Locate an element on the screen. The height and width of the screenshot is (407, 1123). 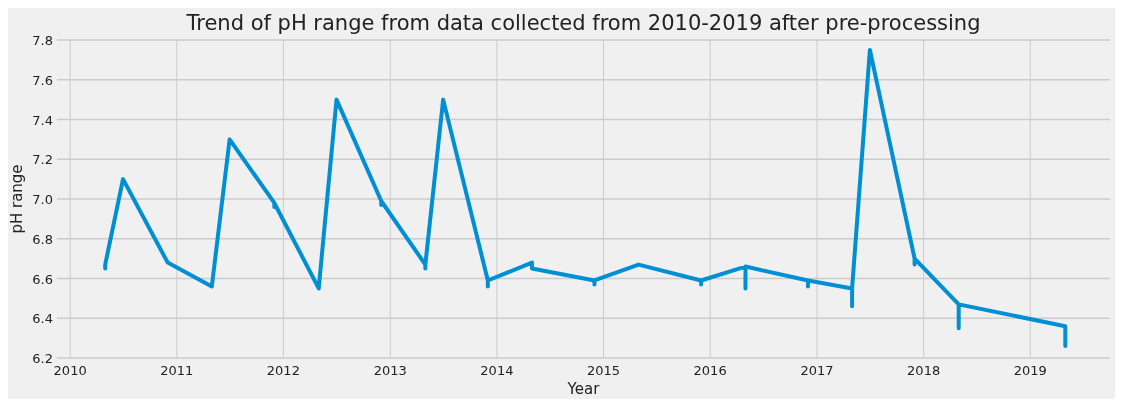
x-tick-label: 2014 is located at coordinates (497, 370).